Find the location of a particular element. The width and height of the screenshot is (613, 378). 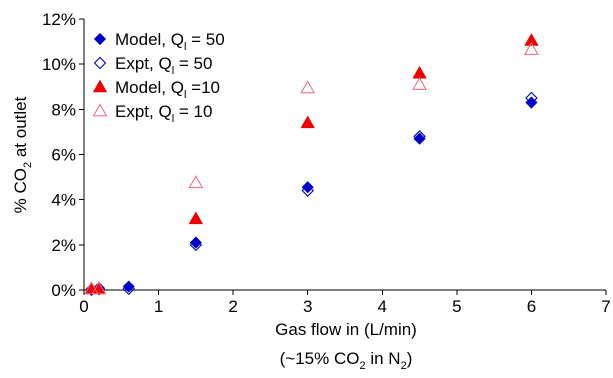

legend-label: Model, Ql =10 is located at coordinates (167, 89).